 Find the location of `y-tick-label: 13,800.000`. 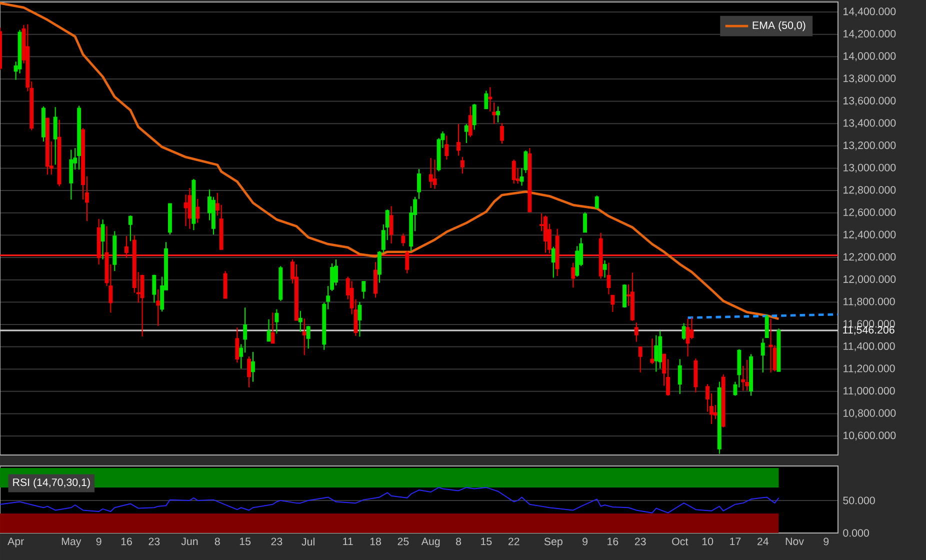

y-tick-label: 13,800.000 is located at coordinates (870, 79).